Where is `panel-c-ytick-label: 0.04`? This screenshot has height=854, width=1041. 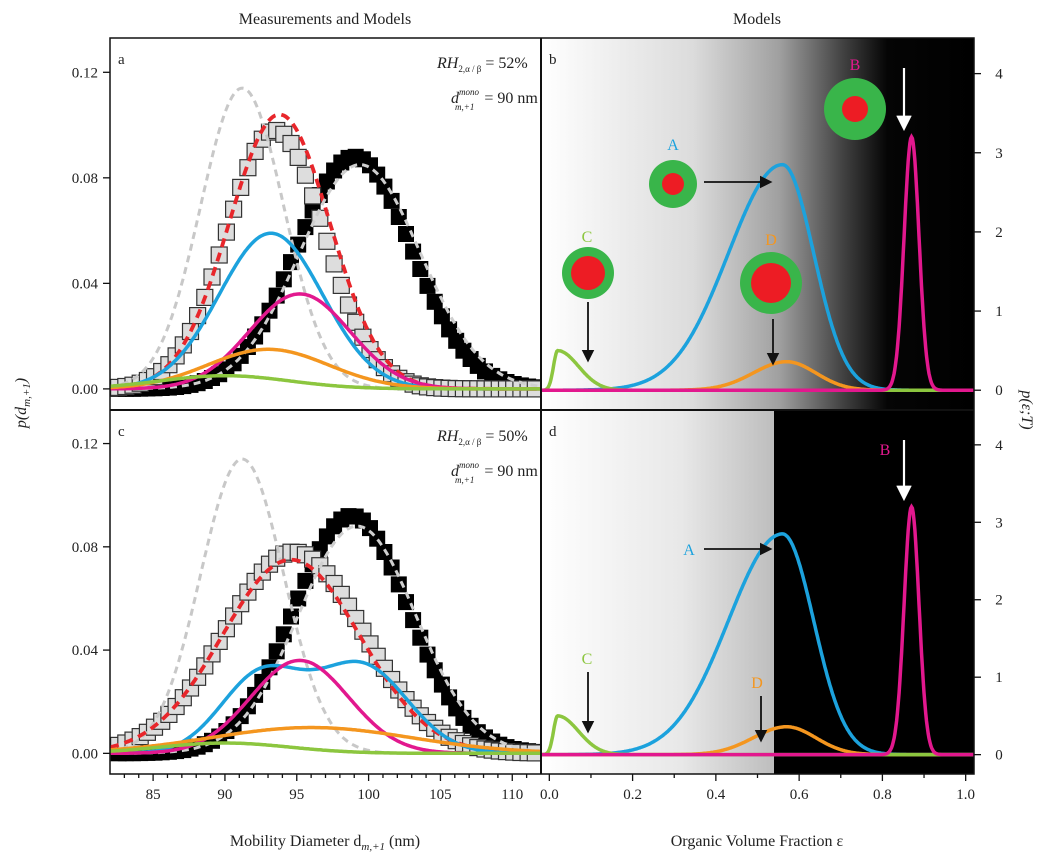
panel-c-ytick-label: 0.04 is located at coordinates (85, 651).